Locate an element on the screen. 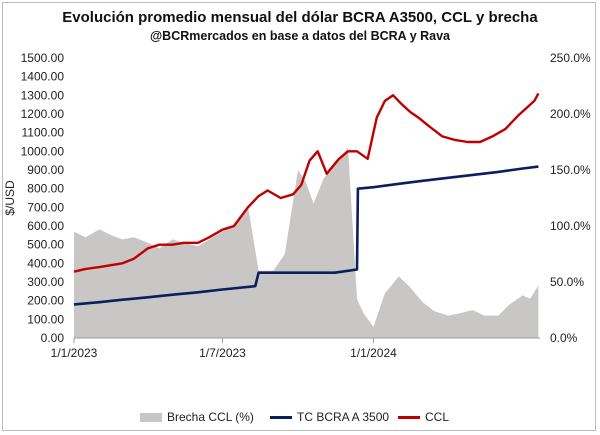  y-right-tick-label: 150.0% is located at coordinates (570, 170).